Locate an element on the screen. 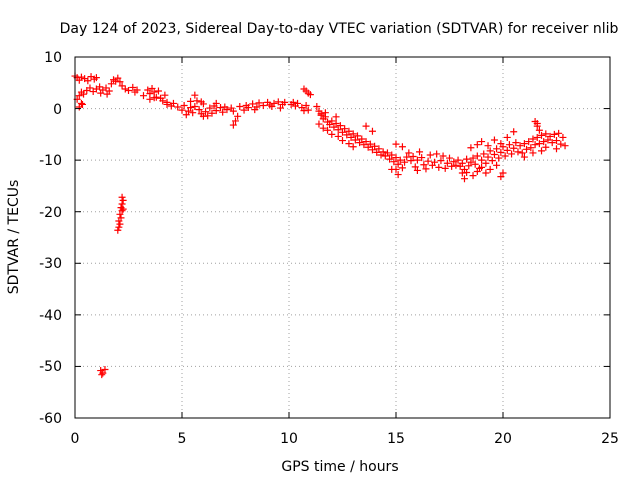  x-tick-label: 0 is located at coordinates (75, 439).